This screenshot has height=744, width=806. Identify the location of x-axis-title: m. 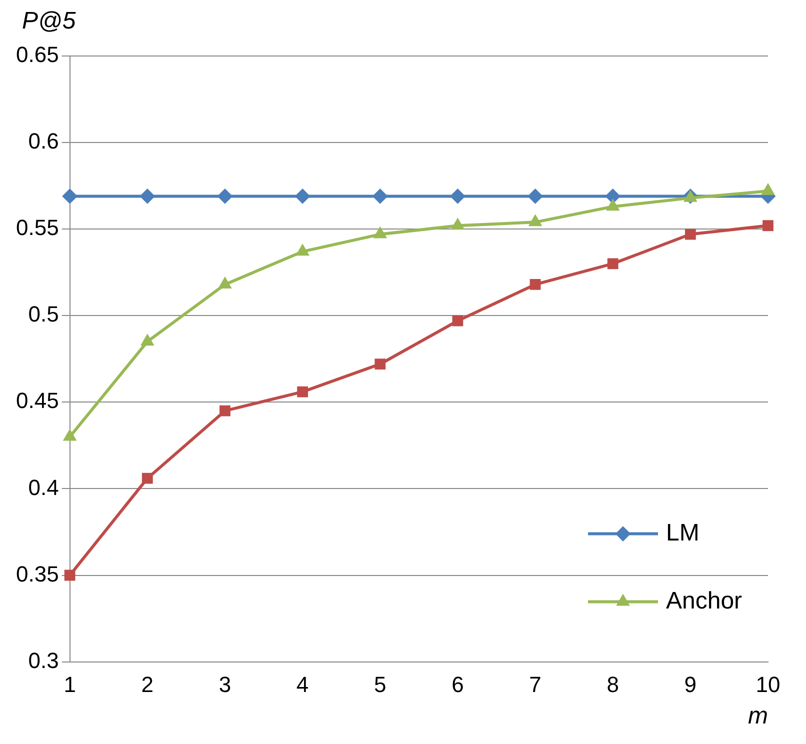
(758, 716).